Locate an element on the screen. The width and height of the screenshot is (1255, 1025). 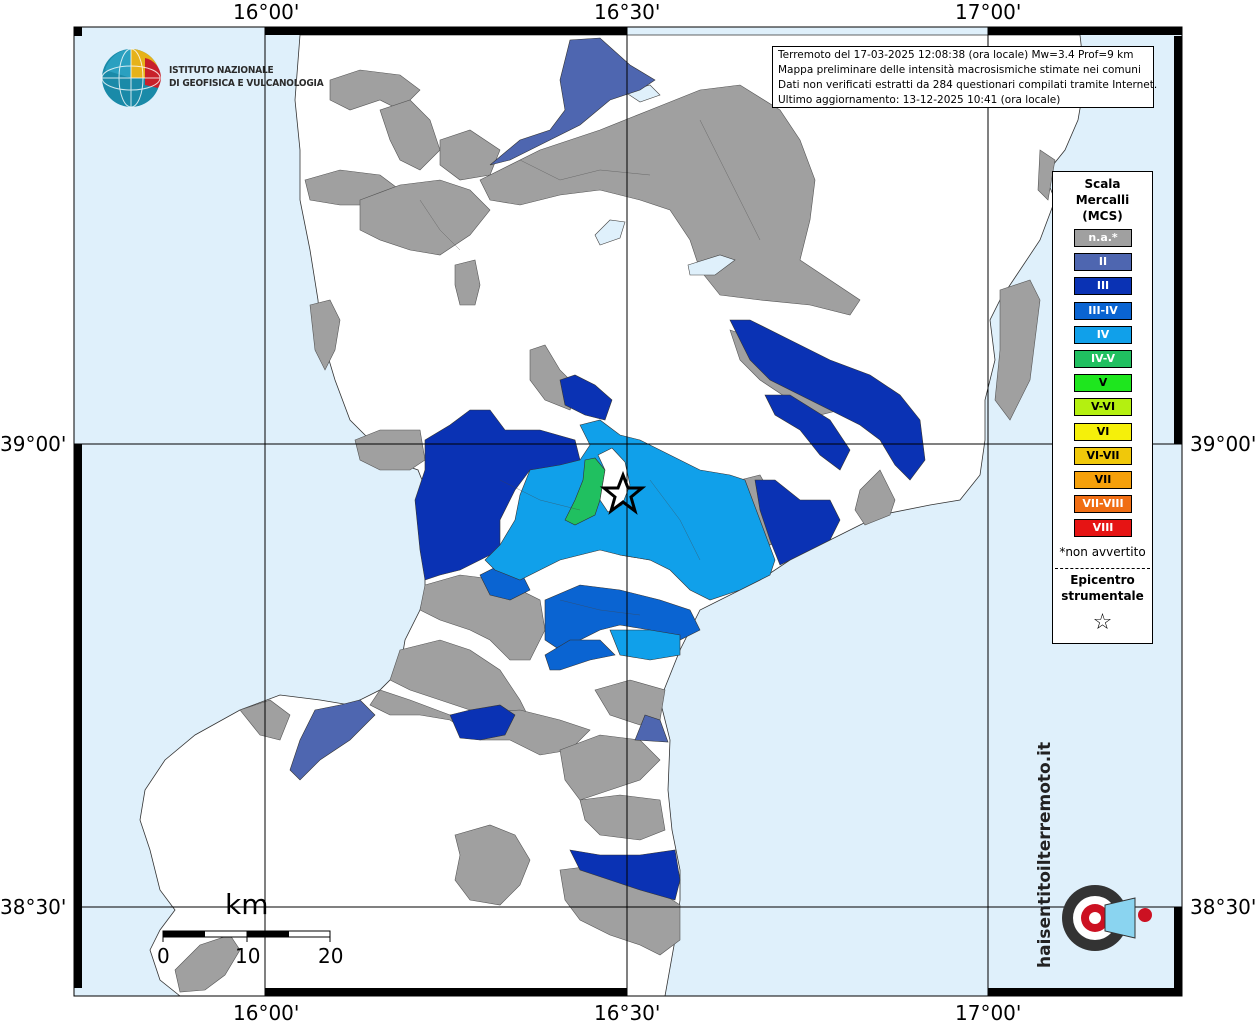
legend-item: V is located at coordinates (1103, 383).